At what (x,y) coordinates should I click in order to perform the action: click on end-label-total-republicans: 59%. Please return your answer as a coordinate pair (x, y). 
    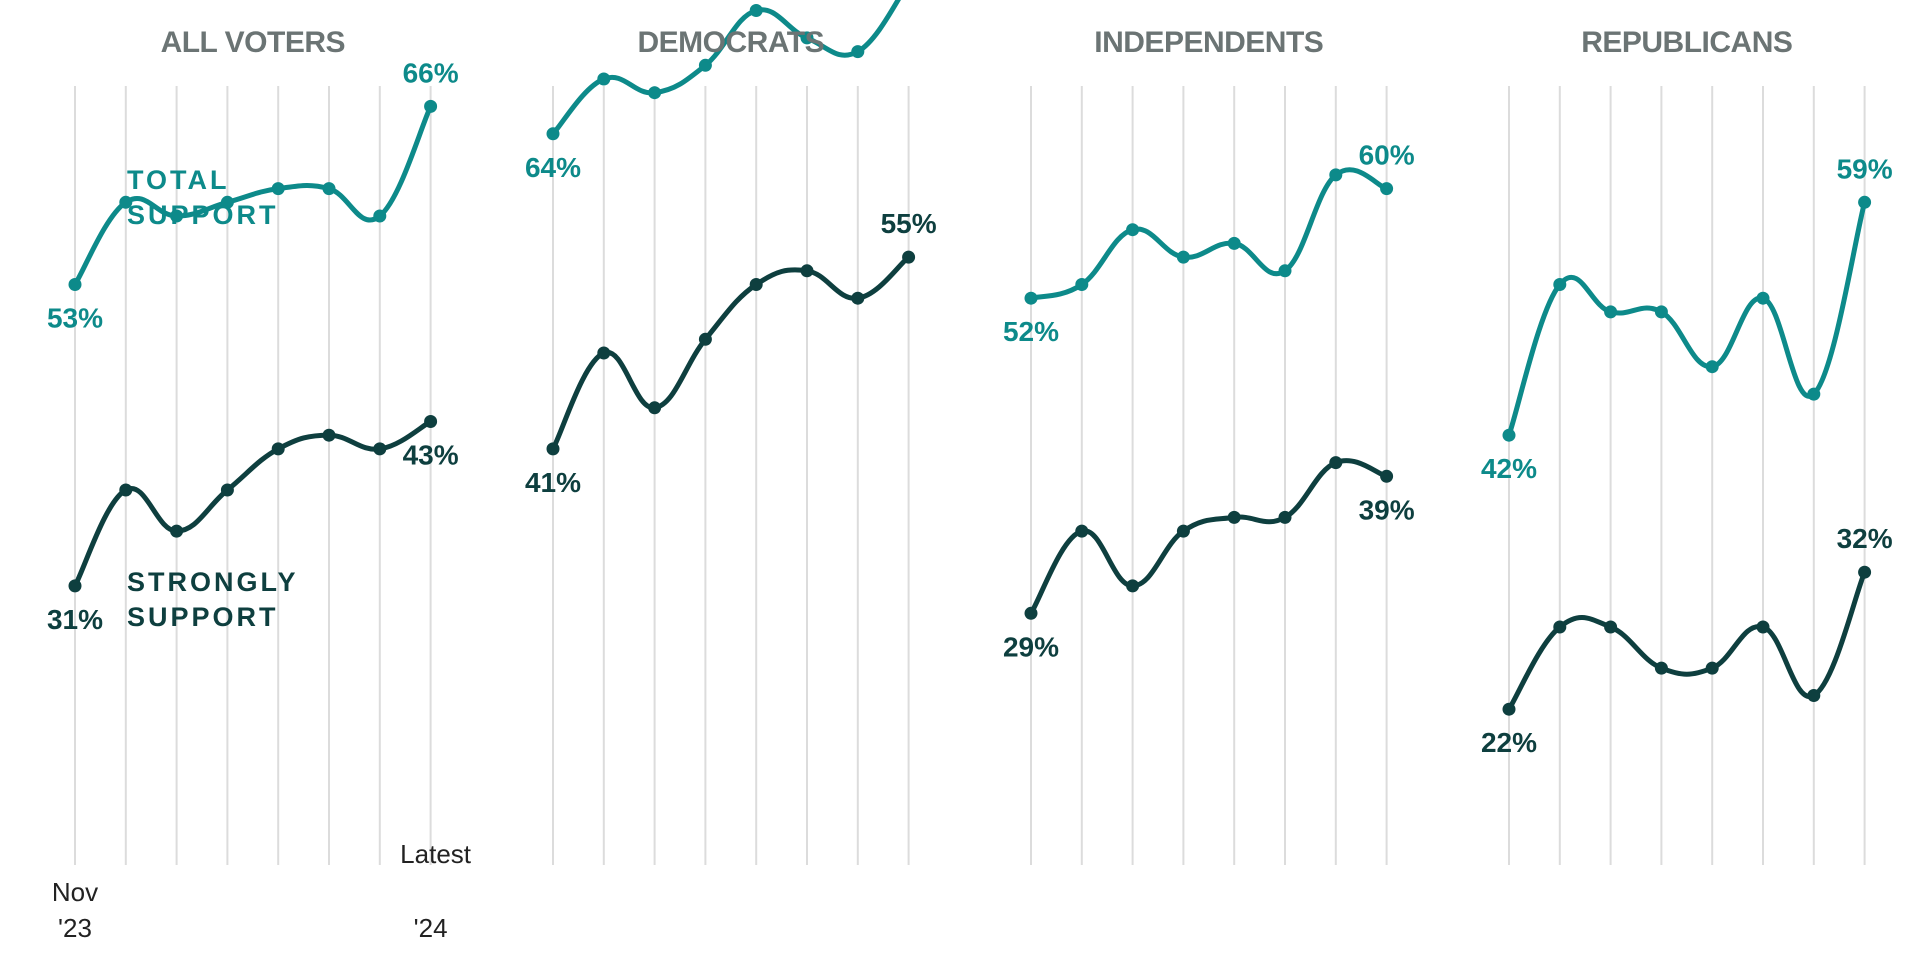
    Looking at the image, I should click on (1865, 168).